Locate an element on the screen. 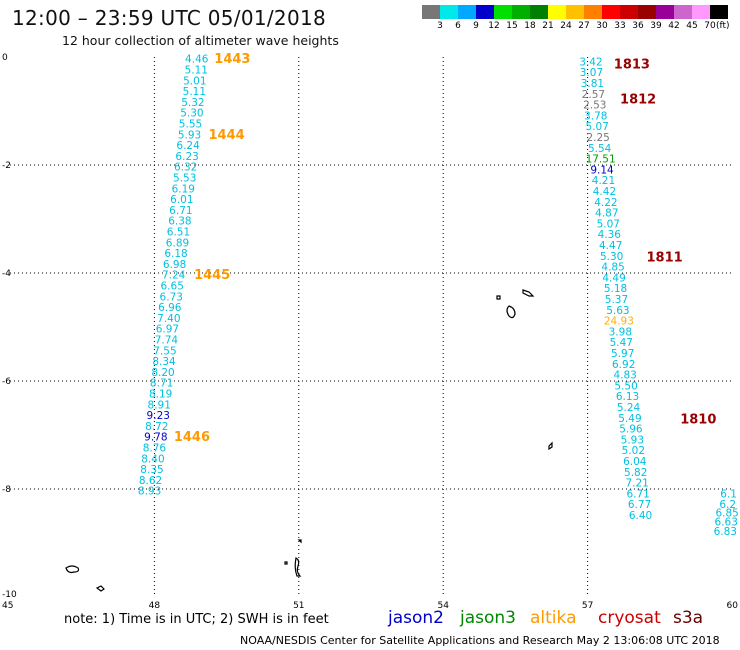 This screenshot has height=650, width=740. wave-height-reading: 4.46 is located at coordinates (197, 60).